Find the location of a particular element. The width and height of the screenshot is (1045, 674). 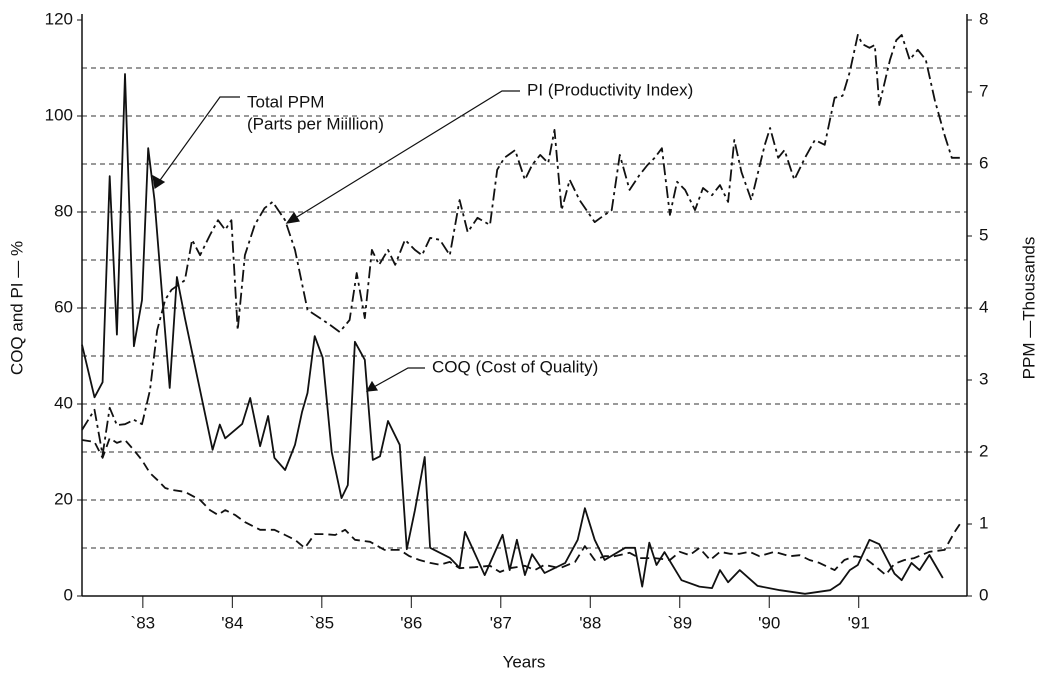

y-tick-label: 100 is located at coordinates (59, 114).